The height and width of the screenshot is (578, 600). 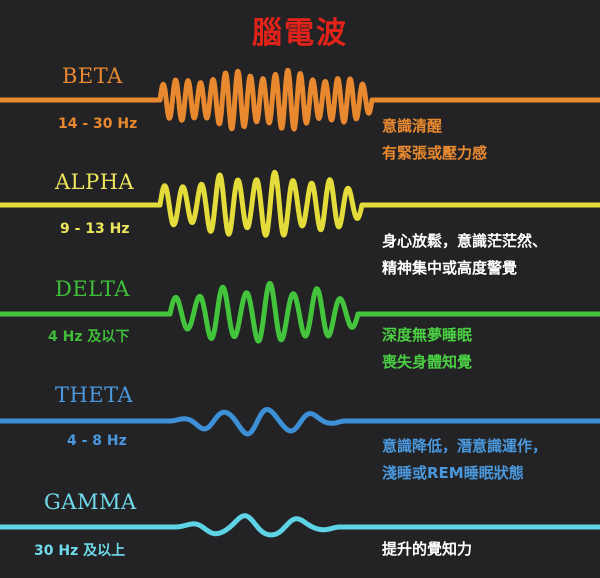 I want to click on delta-label: DELTA, so click(x=92, y=289).